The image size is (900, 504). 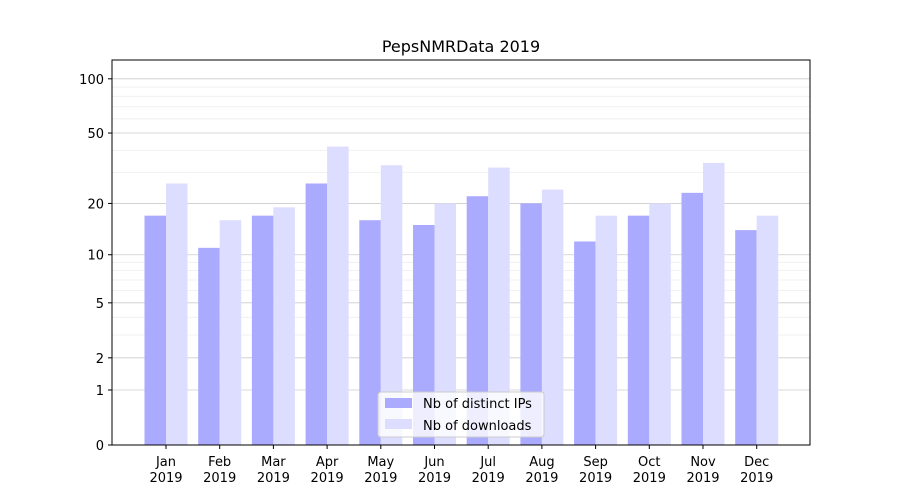 I want to click on y-tick-label: 10, so click(x=95, y=256).